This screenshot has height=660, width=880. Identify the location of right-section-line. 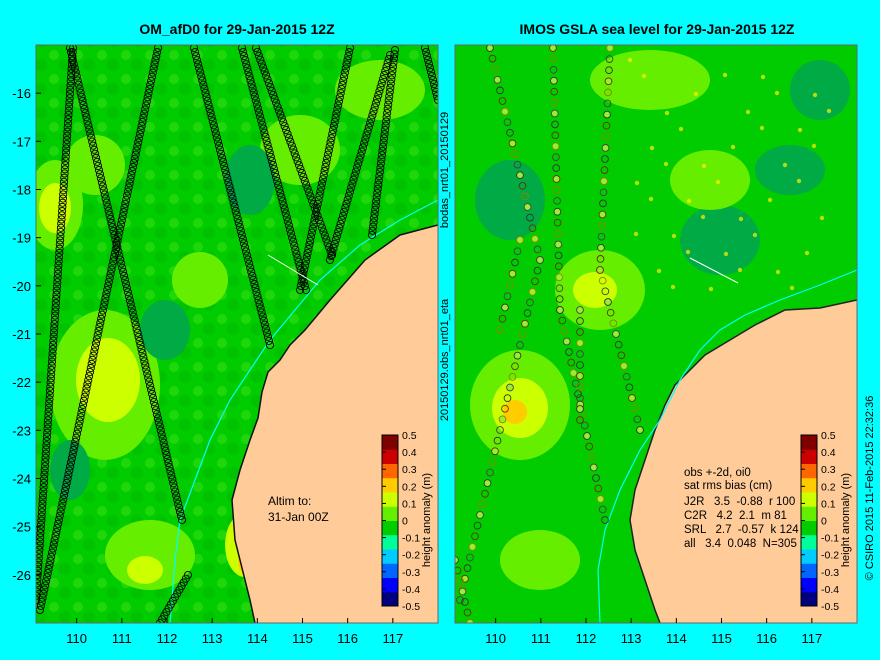
(714, 270).